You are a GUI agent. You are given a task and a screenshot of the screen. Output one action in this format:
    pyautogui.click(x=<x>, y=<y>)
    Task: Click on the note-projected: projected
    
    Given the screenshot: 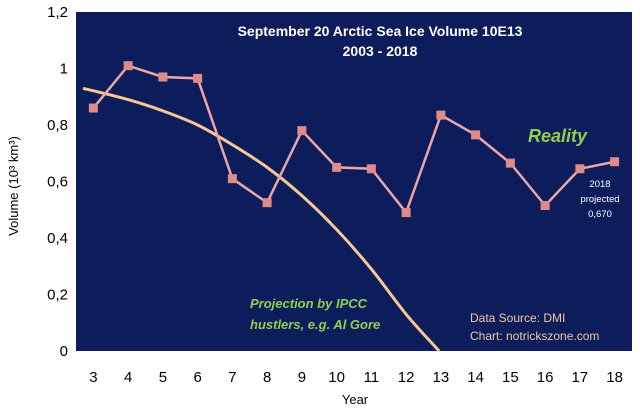 What is the action you would take?
    pyautogui.click(x=599, y=199)
    